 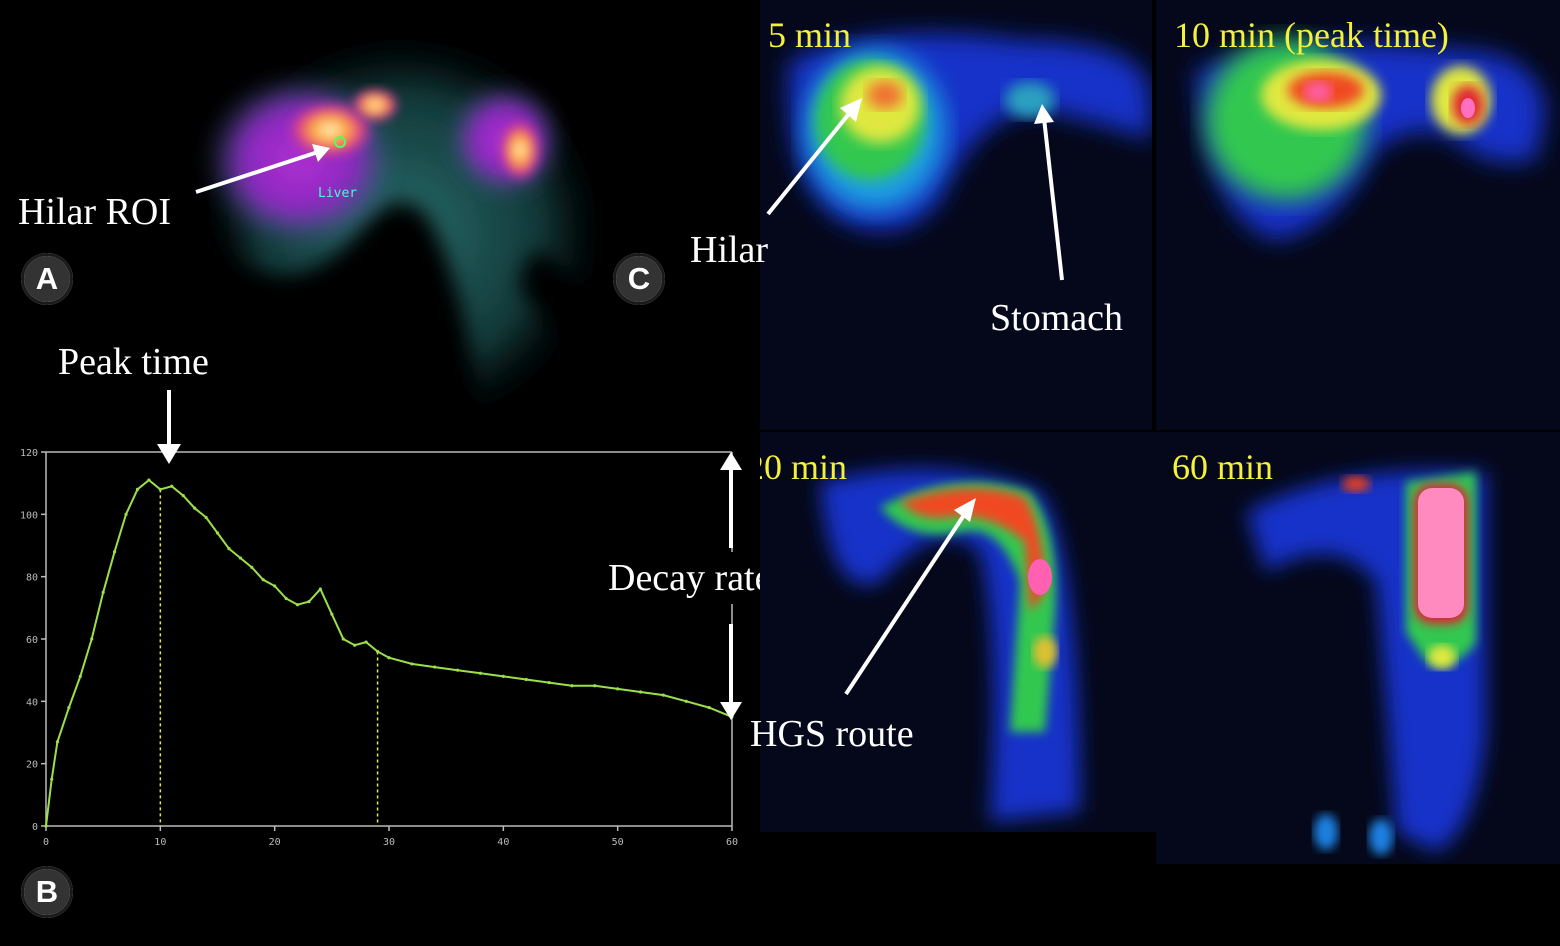 I want to click on frame-10-min-image, so click(x=1358, y=215).